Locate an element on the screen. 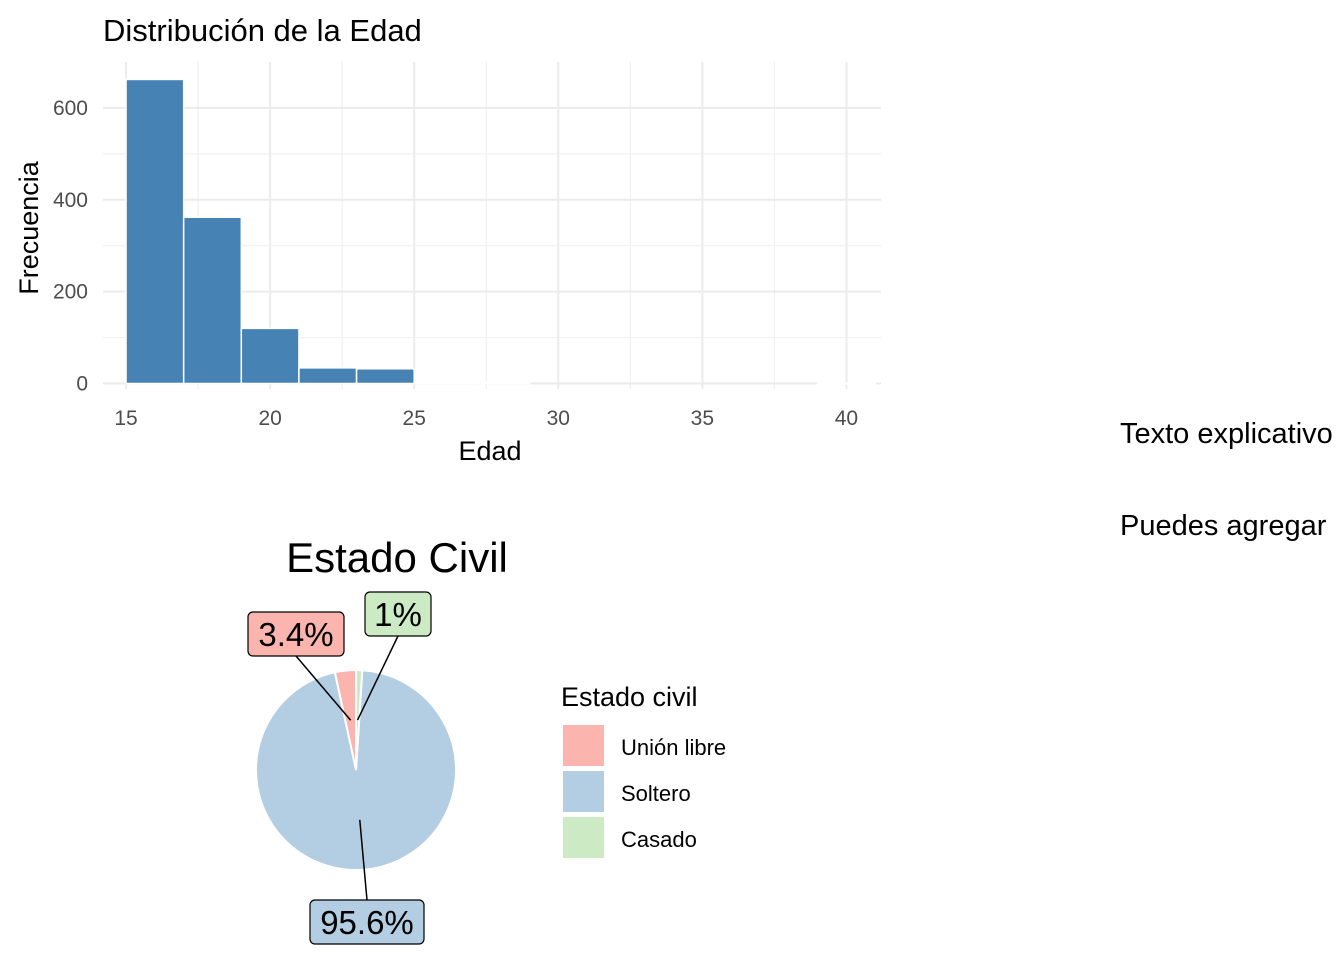 This screenshot has height=960, width=1344. pie-legend: Estado civil Unión libre Soltero Casado is located at coordinates (643, 770).